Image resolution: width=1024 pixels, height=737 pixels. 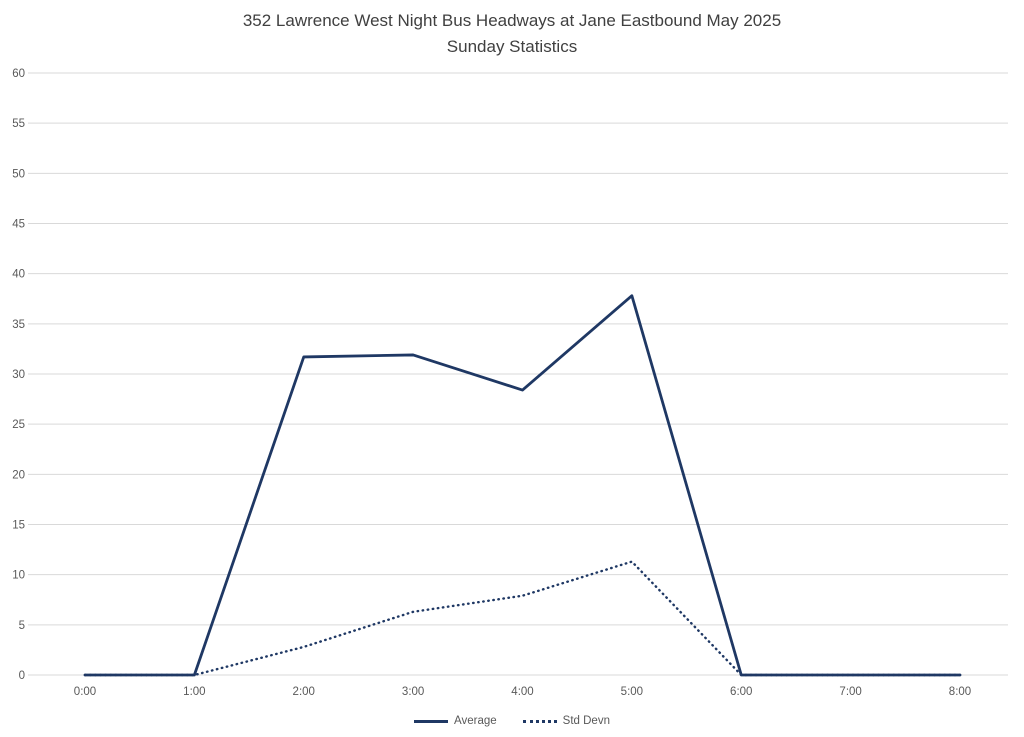 I want to click on legend-item-std-devn: Std Devn, so click(x=566, y=721).